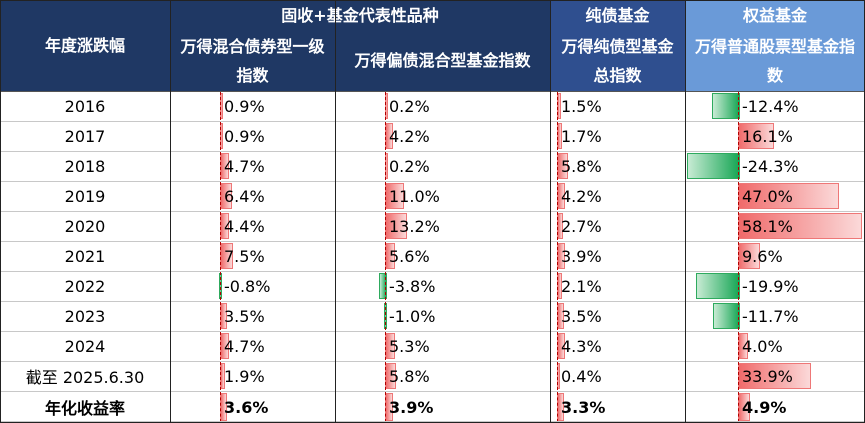  What do you see at coordinates (581, 106) in the screenshot?
I see `value-label: 1.5%` at bounding box center [581, 106].